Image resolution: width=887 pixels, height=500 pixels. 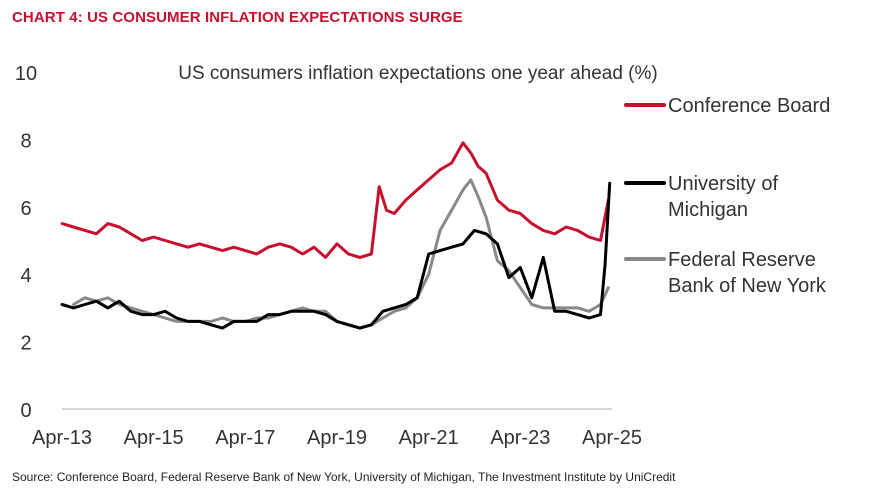 What do you see at coordinates (62, 438) in the screenshot?
I see `x-tick-label: Apr-13` at bounding box center [62, 438].